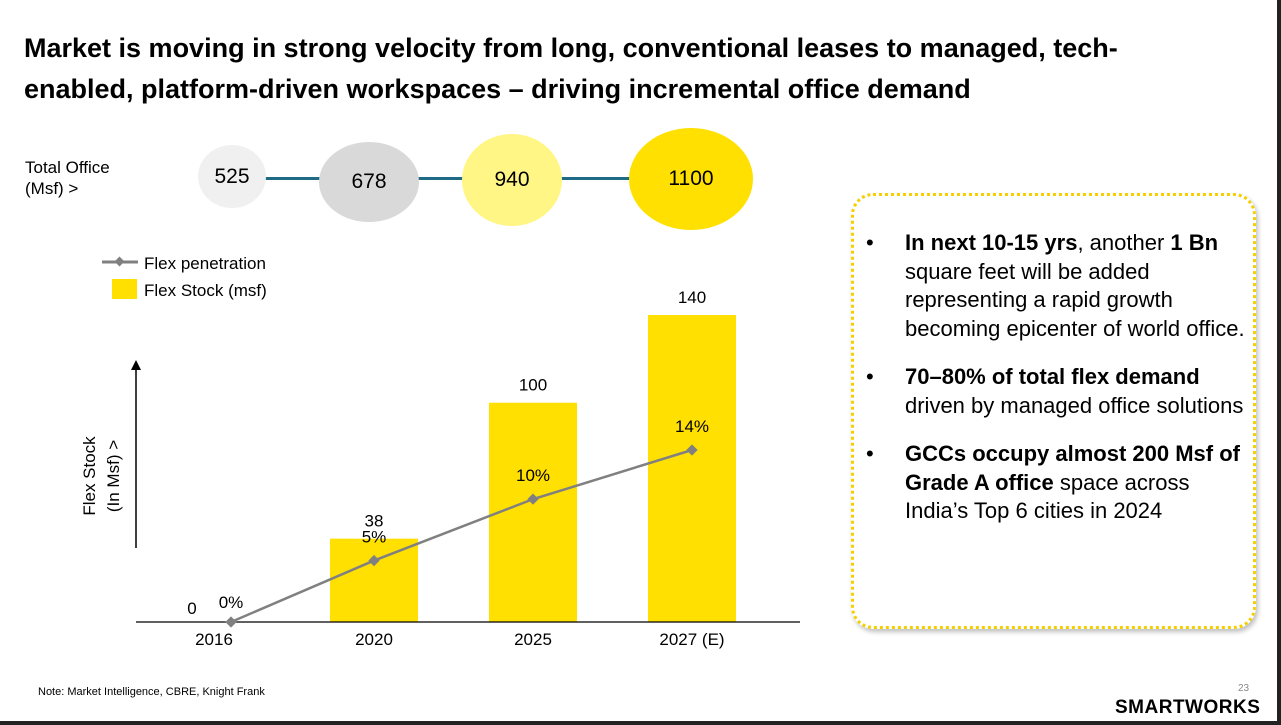 The image size is (1281, 725). What do you see at coordinates (136, 365) in the screenshot?
I see `y-axis-arrowhead` at bounding box center [136, 365].